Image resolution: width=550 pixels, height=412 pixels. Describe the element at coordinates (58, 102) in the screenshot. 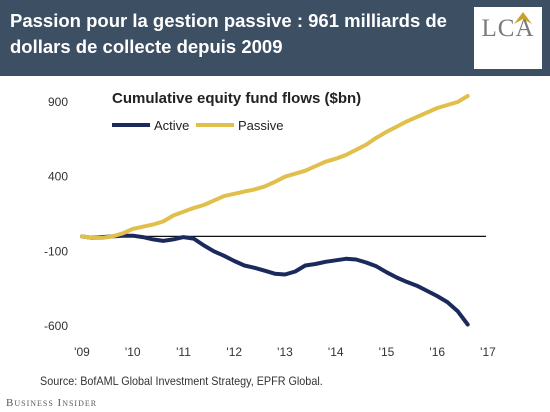

I see `y-tick-label: 900` at that location.